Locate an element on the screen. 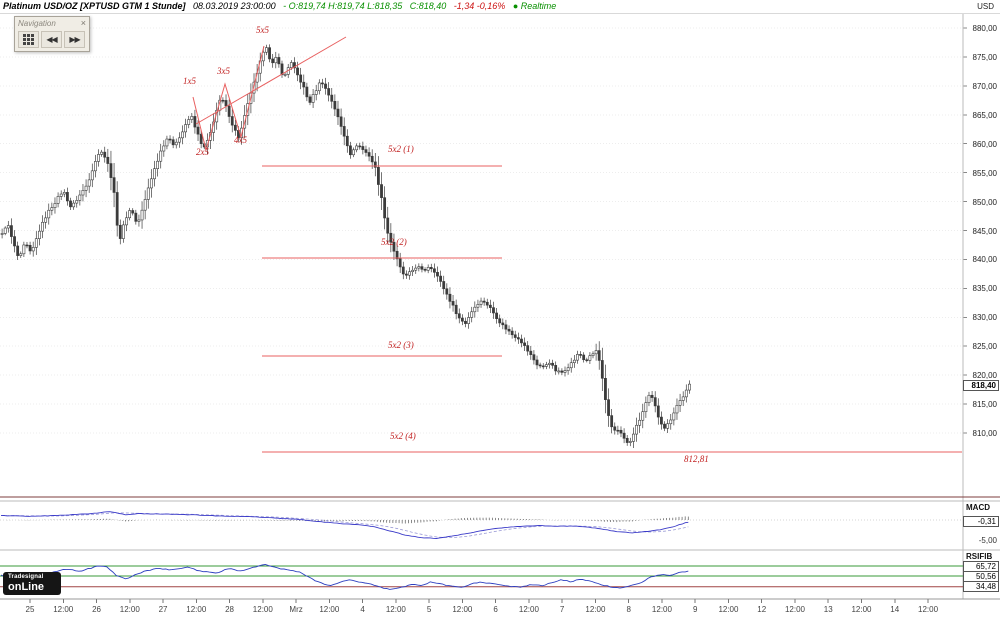 The height and width of the screenshot is (618, 1000). rsi-panel-label: RSIFIB is located at coordinates (979, 556).